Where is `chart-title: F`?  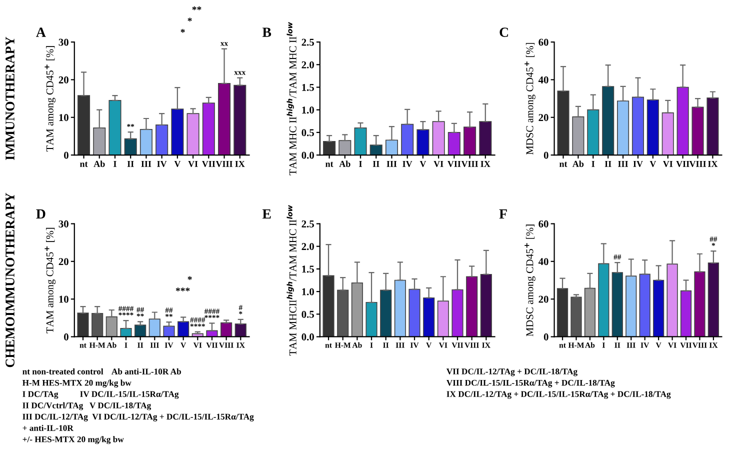 chart-title: F is located at coordinates (503, 214).